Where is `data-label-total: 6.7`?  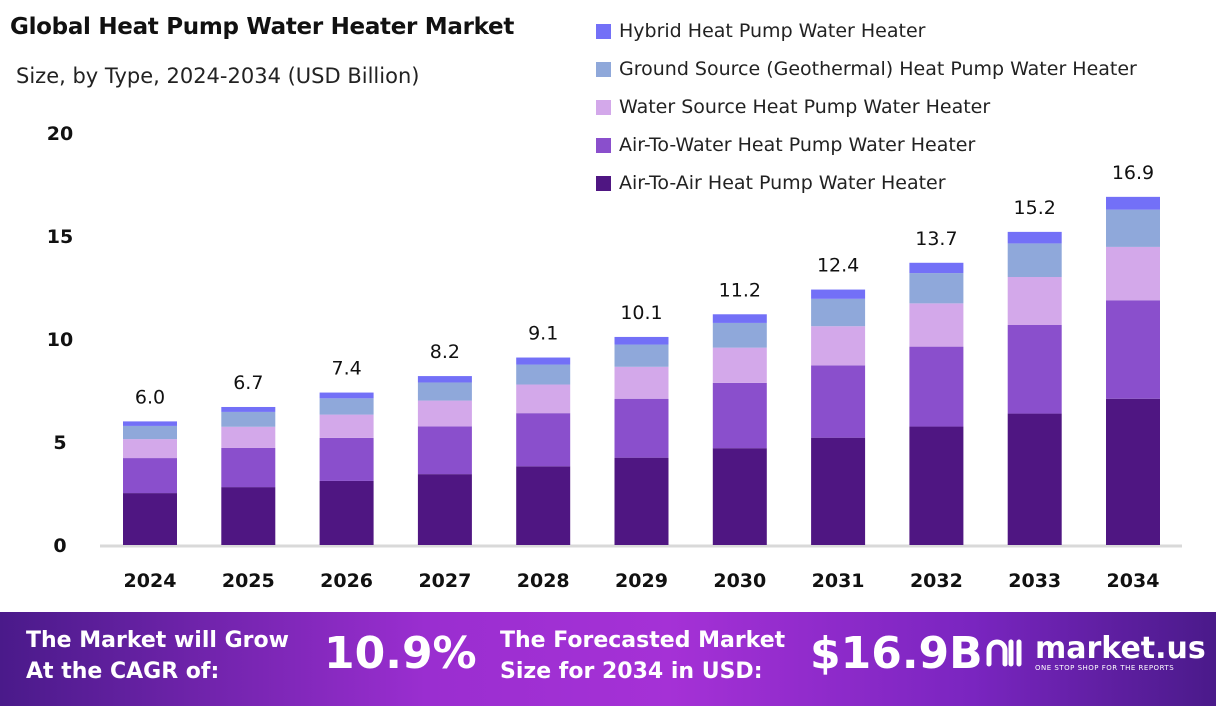
data-label-total: 6.7 is located at coordinates (248, 383).